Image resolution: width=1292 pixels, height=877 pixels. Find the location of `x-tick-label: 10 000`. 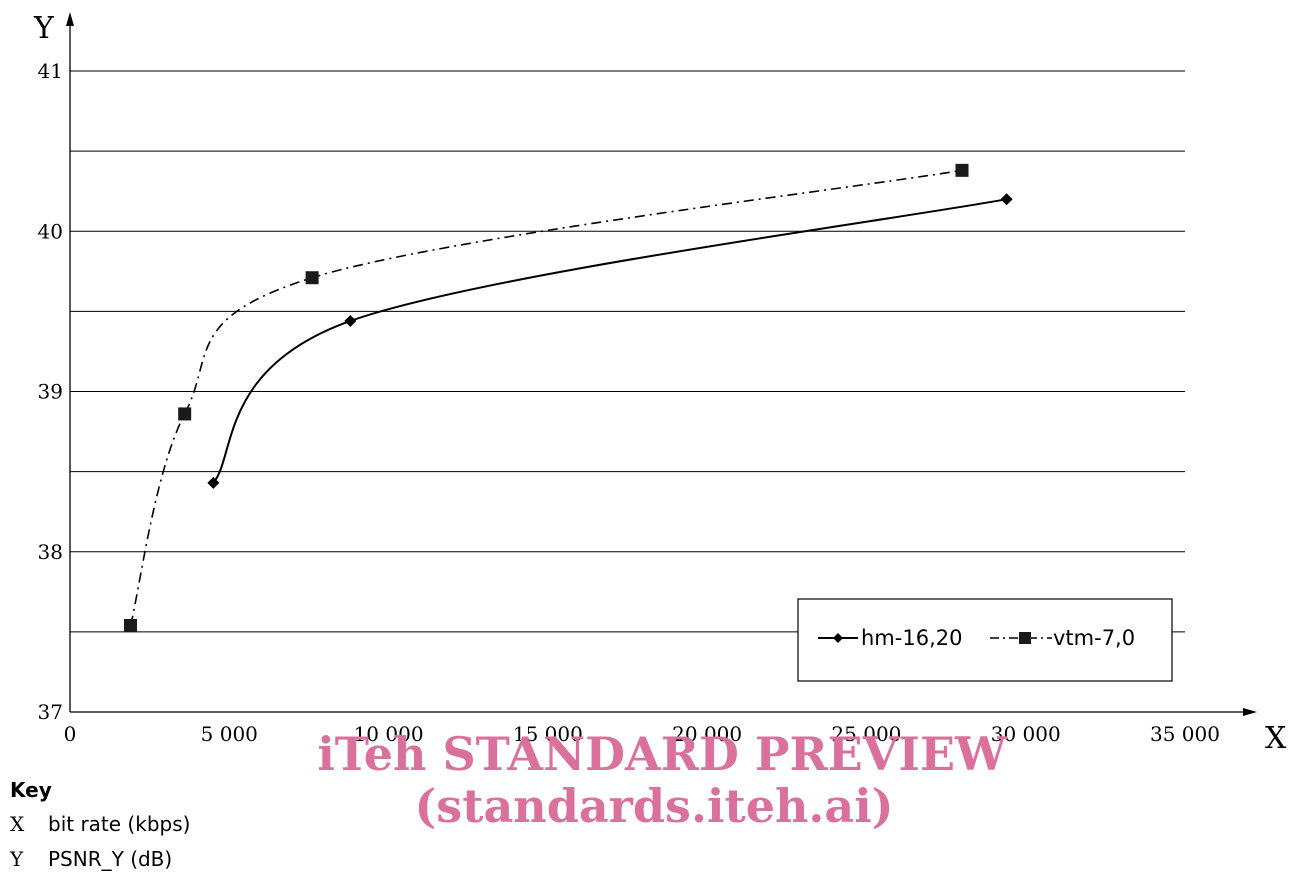

x-tick-label: 10 000 is located at coordinates (389, 734).